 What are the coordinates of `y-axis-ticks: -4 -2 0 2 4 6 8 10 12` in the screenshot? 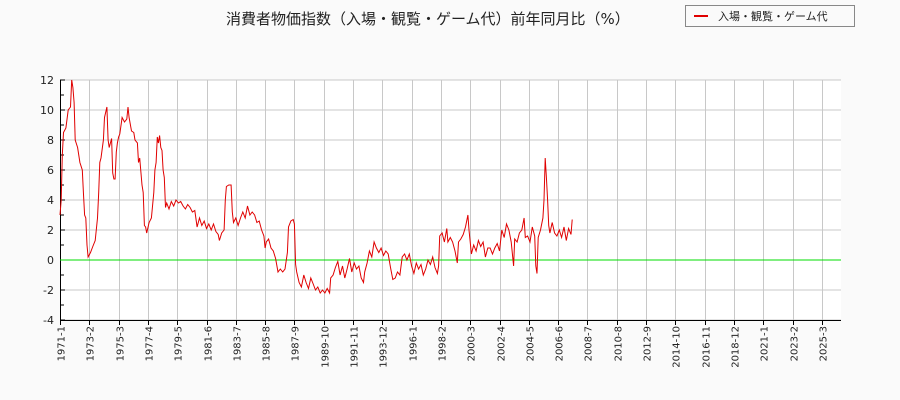 It's located at (47, 200).